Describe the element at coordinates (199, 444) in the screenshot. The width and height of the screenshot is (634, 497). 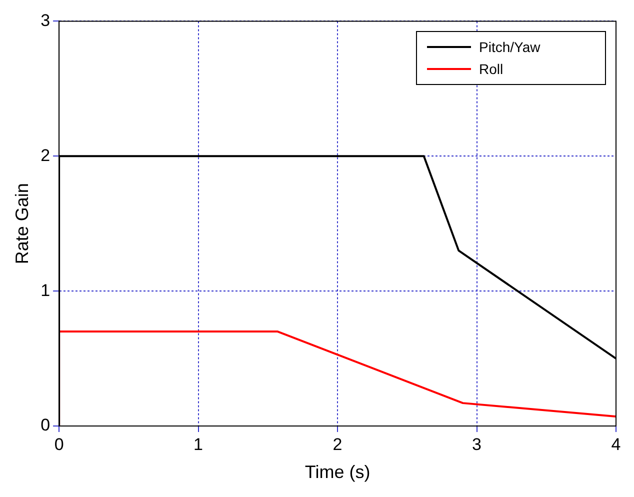
I see `x-tick-label: 1` at that location.